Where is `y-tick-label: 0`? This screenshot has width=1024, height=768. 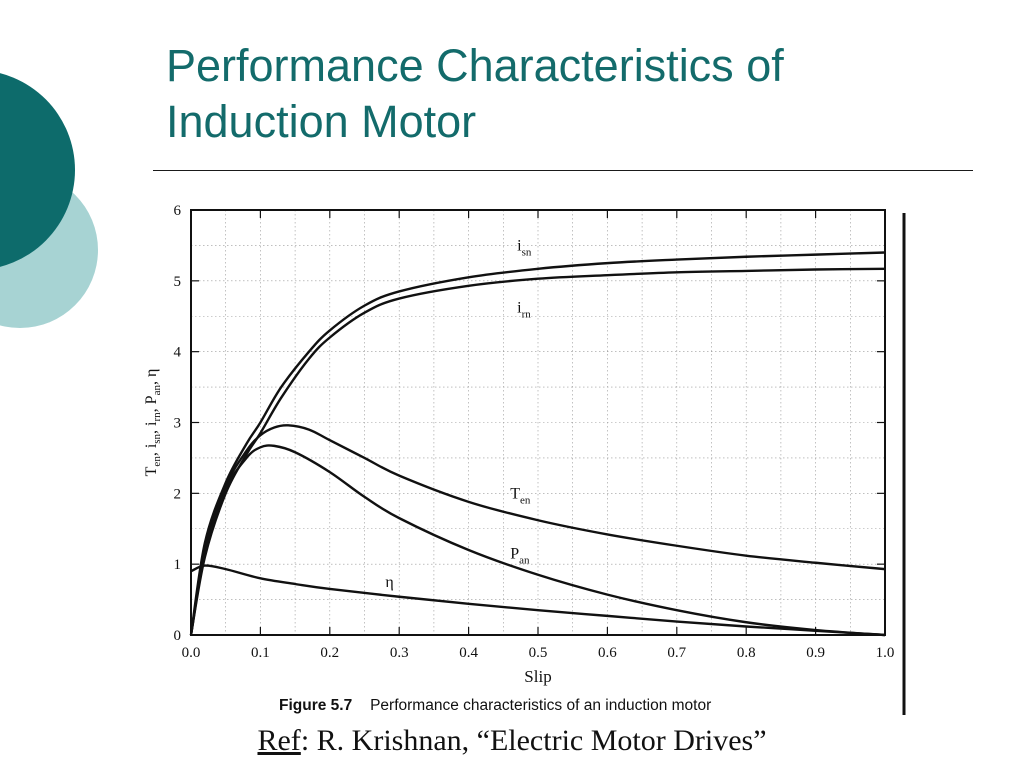
y-tick-label: 0 is located at coordinates (178, 636).